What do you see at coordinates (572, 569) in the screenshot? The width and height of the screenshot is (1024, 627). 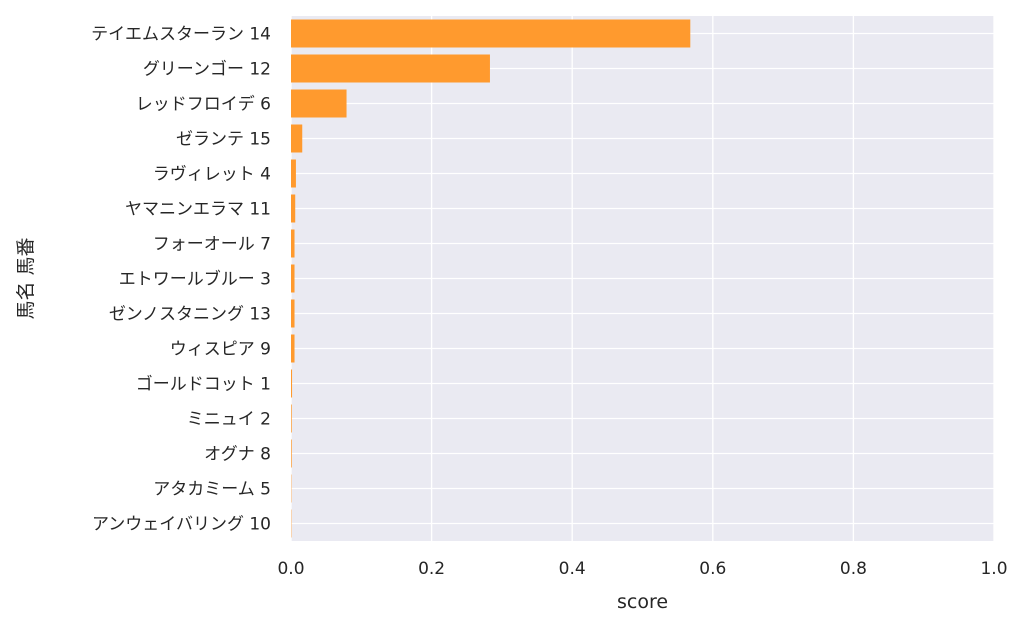 I see `x-tick-label: 0.4` at bounding box center [572, 569].